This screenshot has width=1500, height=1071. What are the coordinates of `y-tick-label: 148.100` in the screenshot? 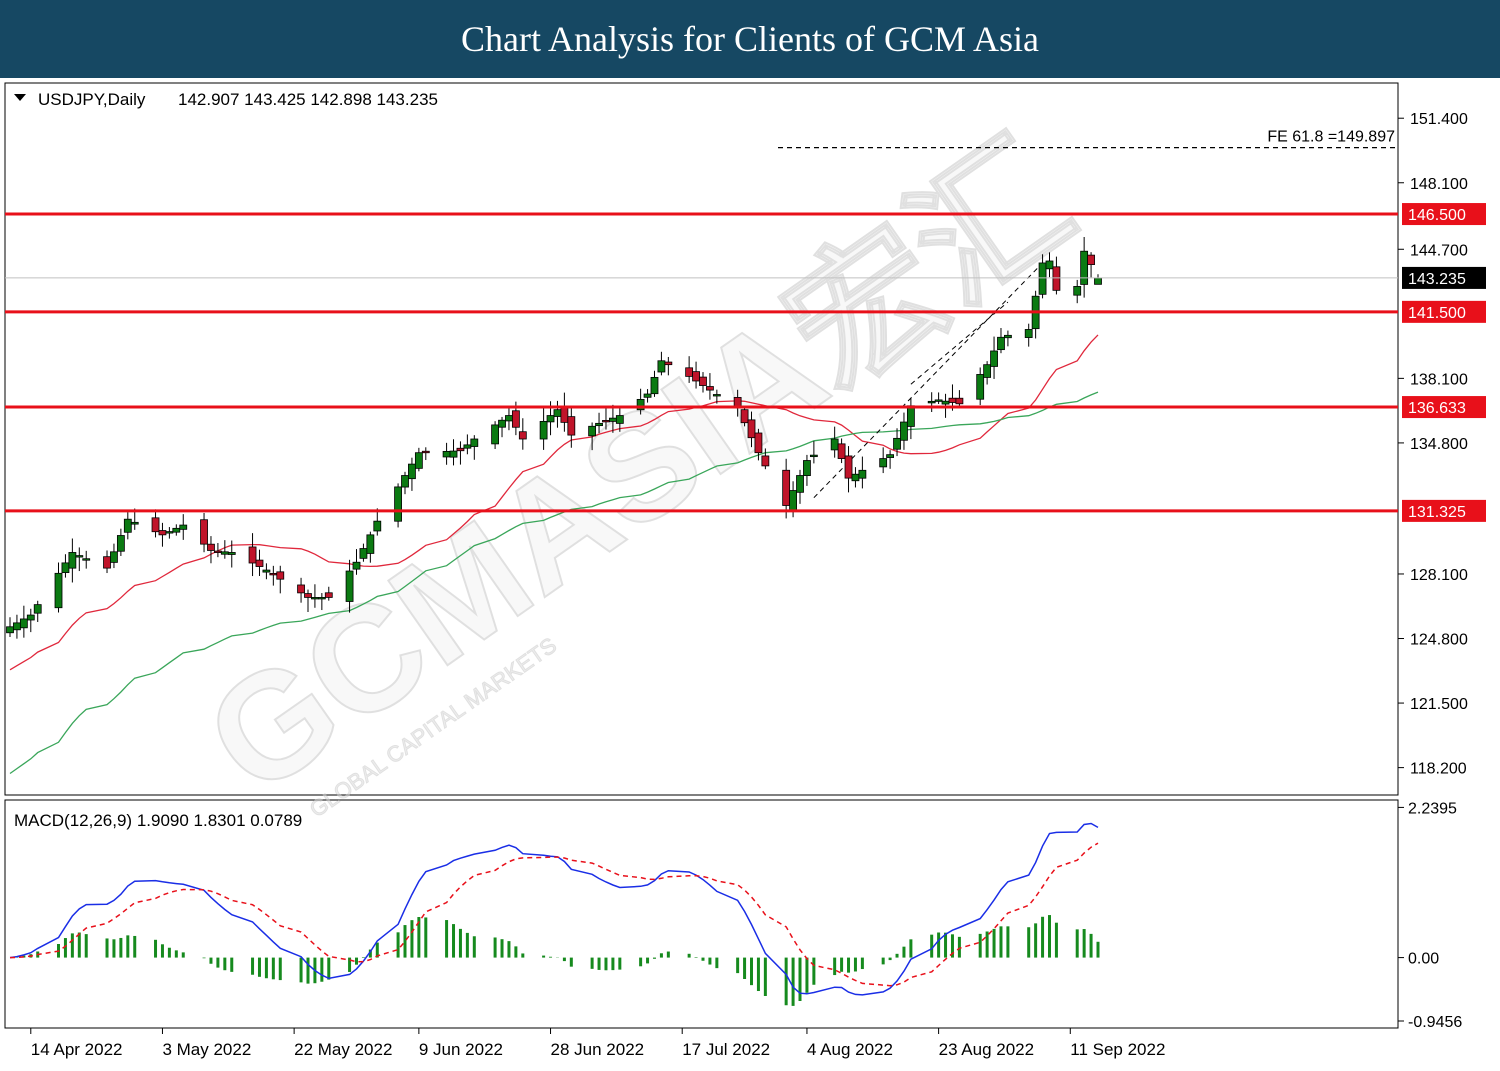 It's located at (1439, 184).